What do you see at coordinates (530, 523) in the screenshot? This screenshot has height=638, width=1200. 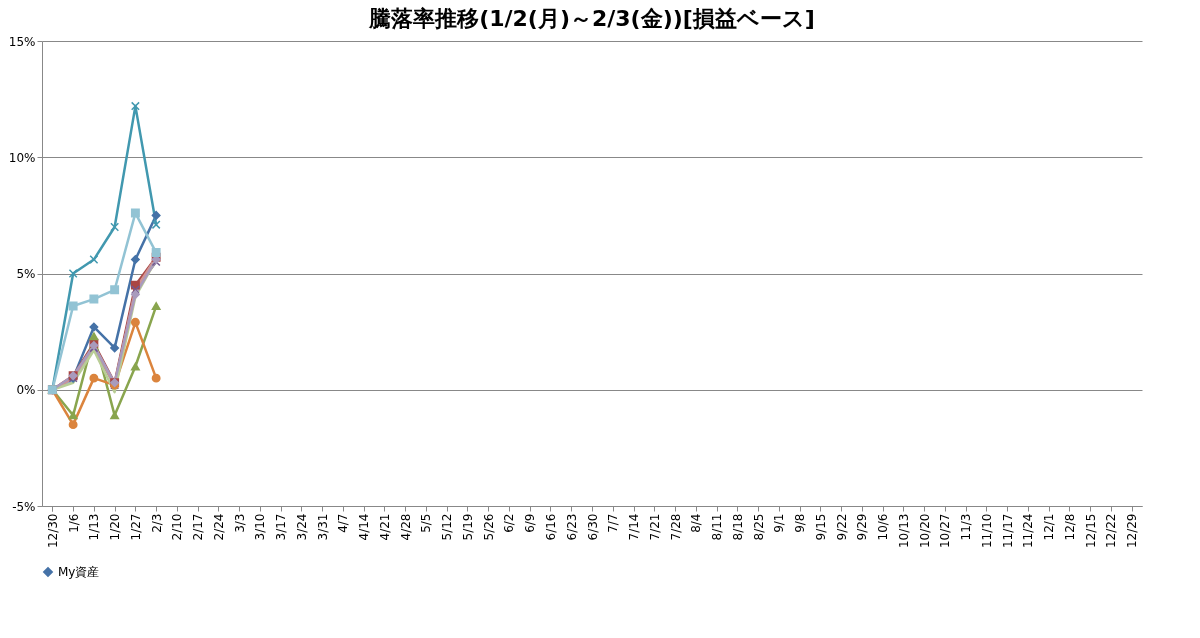 I see `x-tick-label: 6/9` at bounding box center [530, 523].